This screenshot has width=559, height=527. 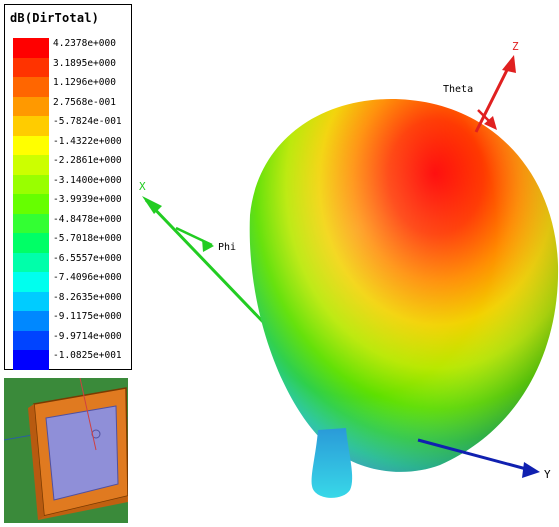 What do you see at coordinates (332, 463) in the screenshot?
I see `back-lobe` at bounding box center [332, 463].